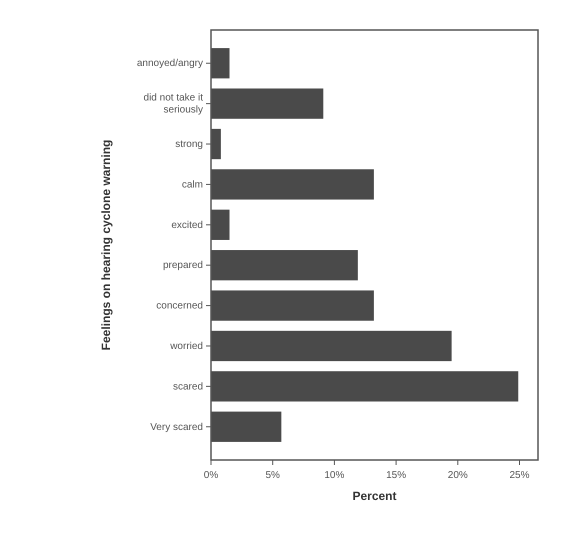  Describe the element at coordinates (169, 63) in the screenshot. I see `y-tick-label: annoyed/angry` at that location.